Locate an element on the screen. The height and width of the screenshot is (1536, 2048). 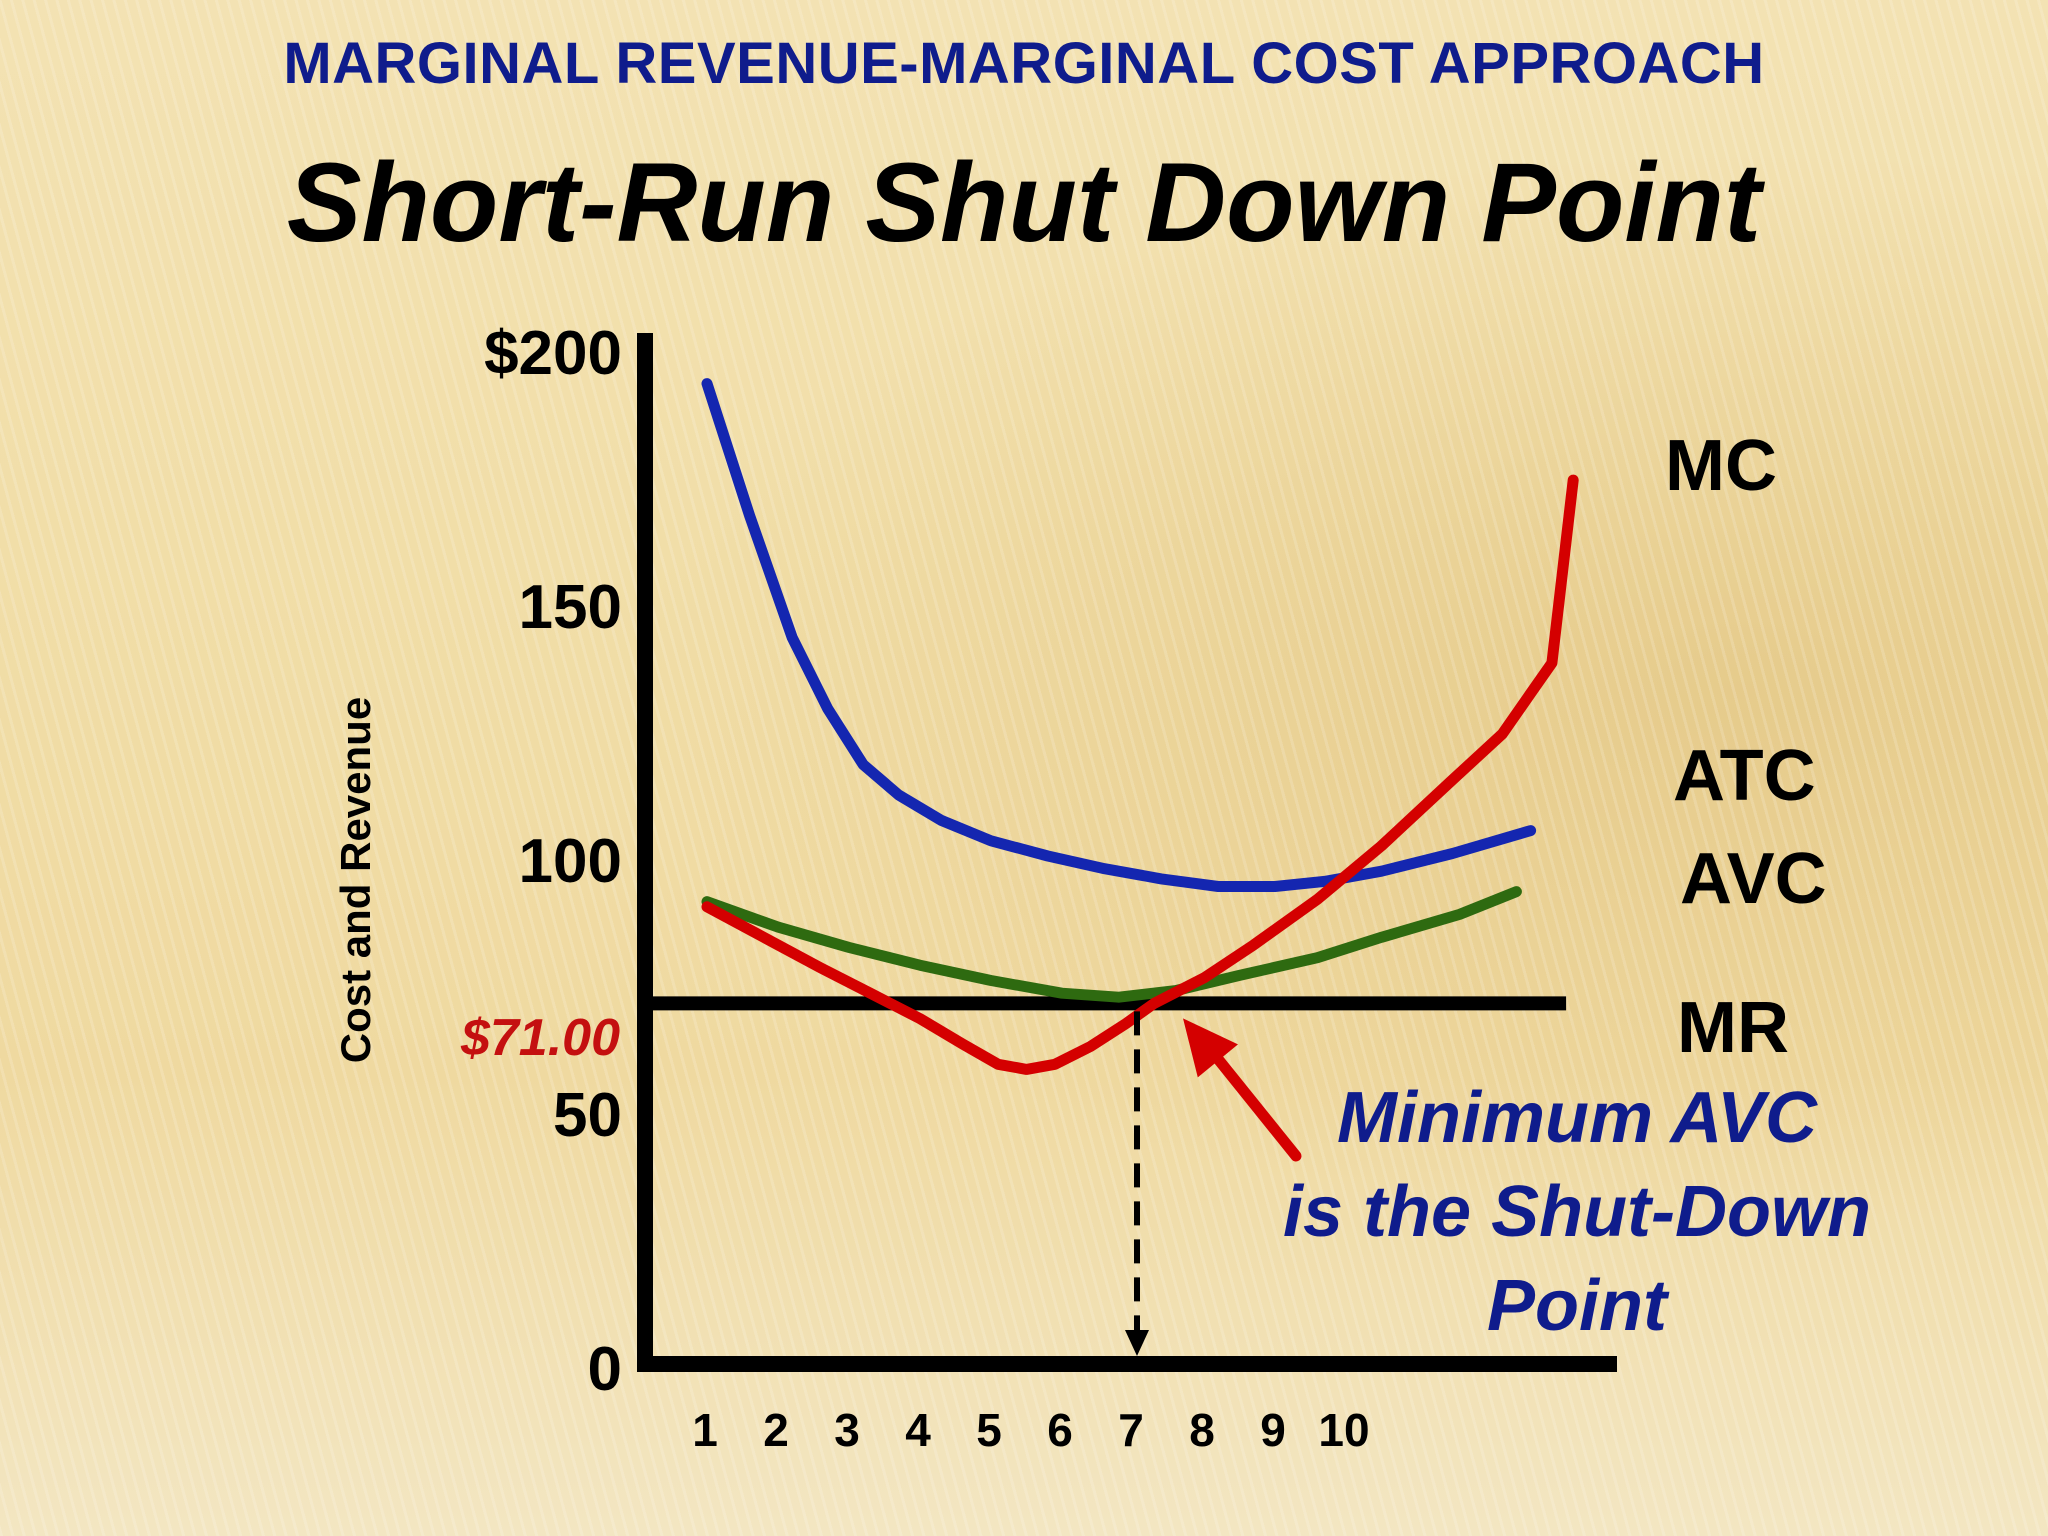
x-tick-label: 9 is located at coordinates (1273, 1430).